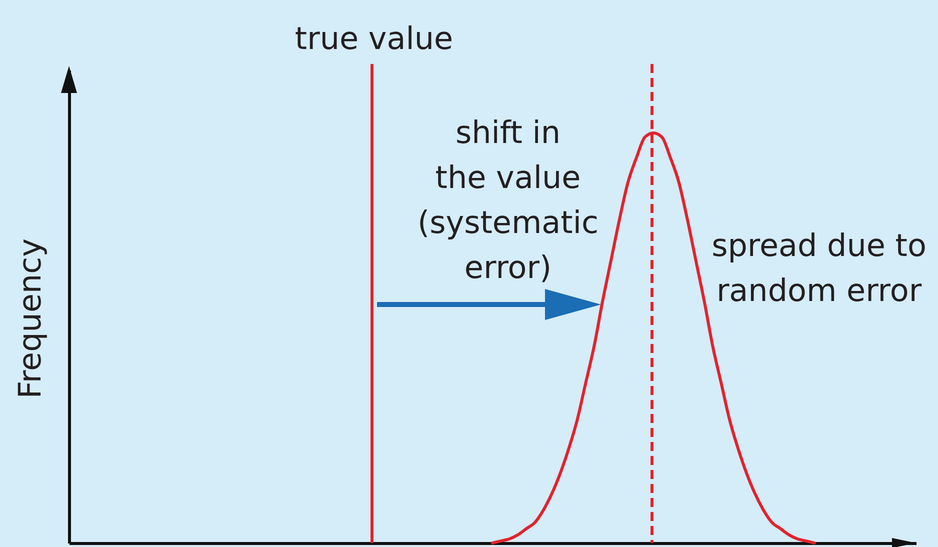 The height and width of the screenshot is (547, 938). I want to click on y-axis-title: Frequency, so click(30, 318).